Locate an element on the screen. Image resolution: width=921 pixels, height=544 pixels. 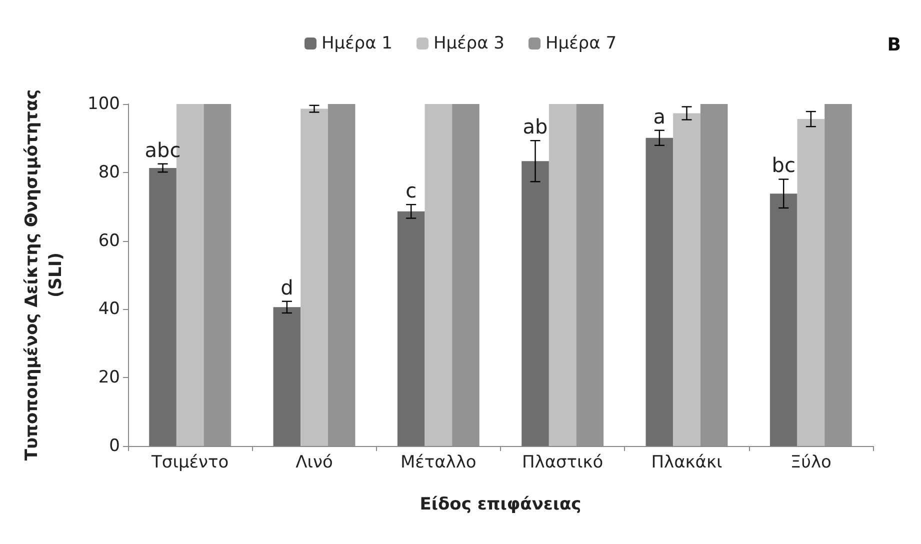
y-tick-label: 0 is located at coordinates (114, 446).